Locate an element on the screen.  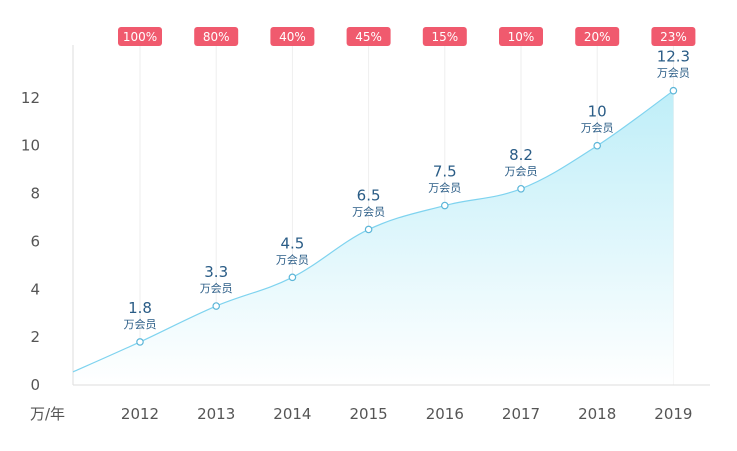
data-value-label: 6.5 is located at coordinates (369, 195).